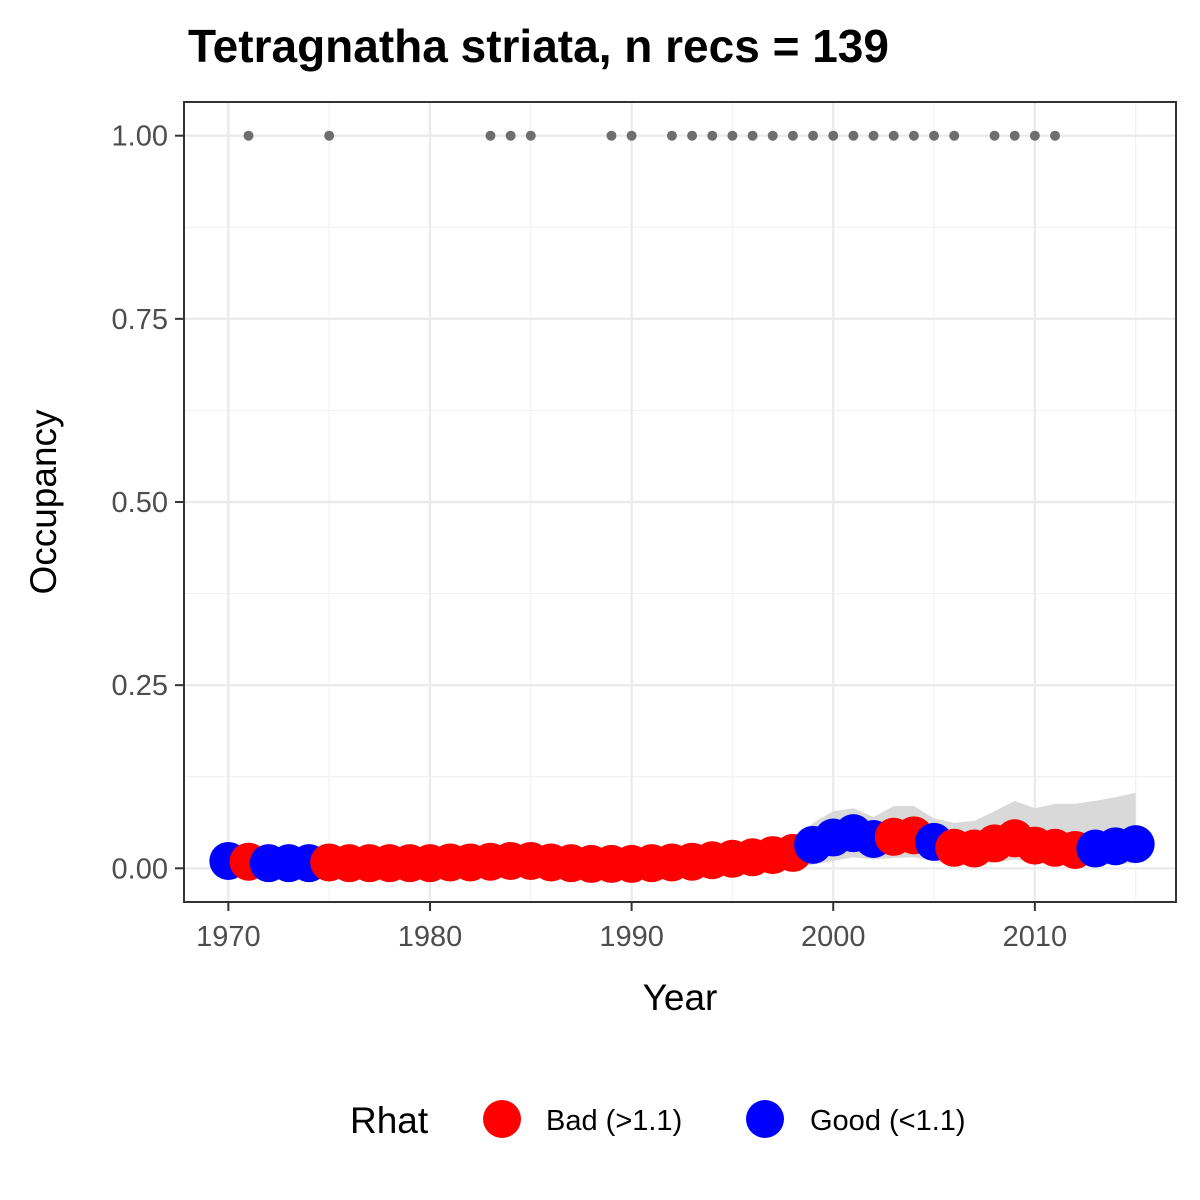 The image size is (1200, 1200). I want to click on x-tick-label: 1980, so click(430, 937).